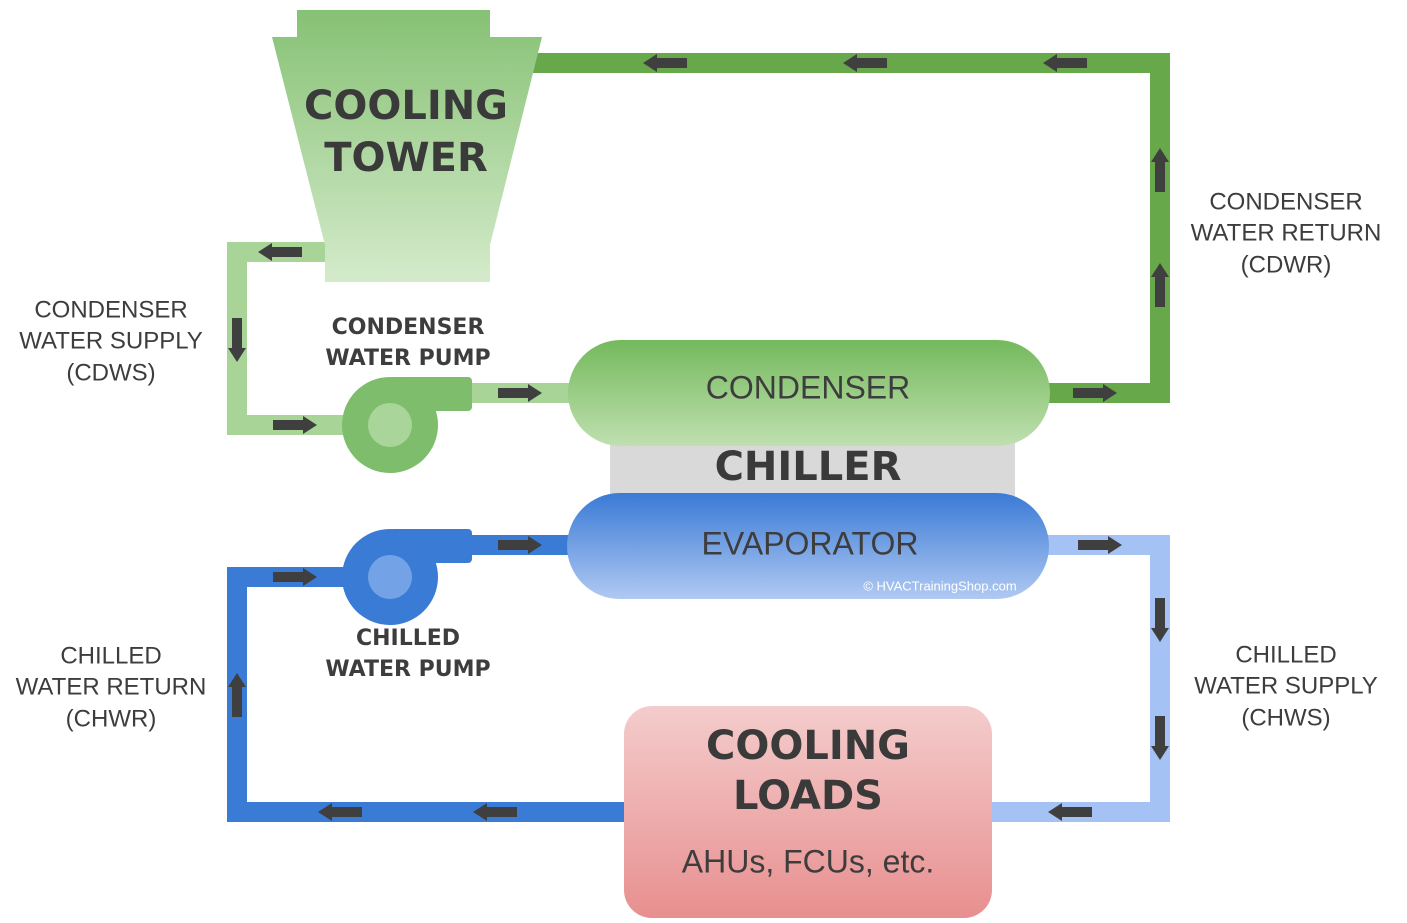 The image size is (1407, 923). What do you see at coordinates (808, 467) in the screenshot?
I see `chiller-label: CHILLER` at bounding box center [808, 467].